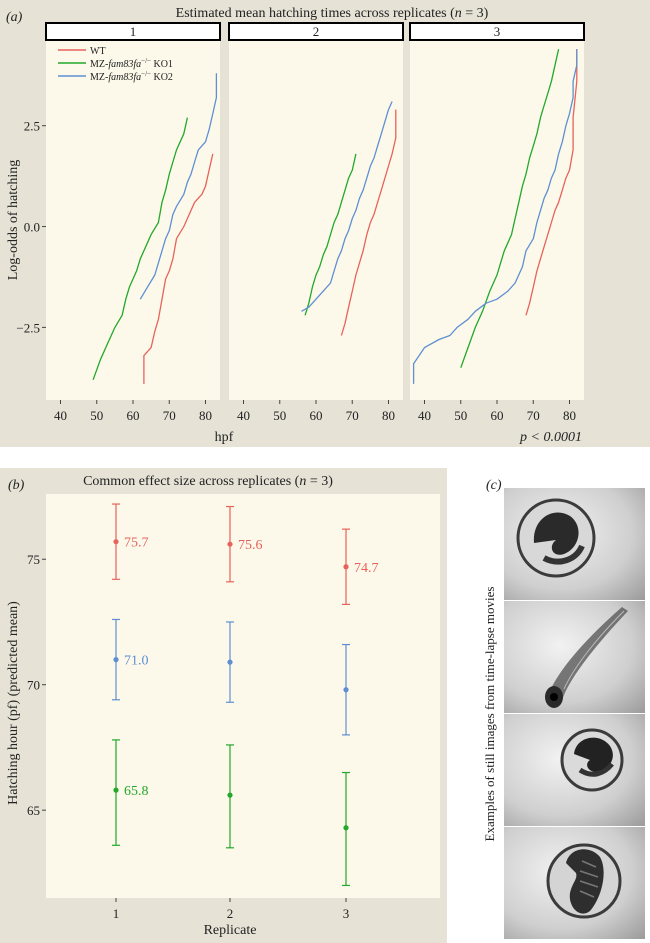  I want to click on panel-c-still-images, so click(574, 714).